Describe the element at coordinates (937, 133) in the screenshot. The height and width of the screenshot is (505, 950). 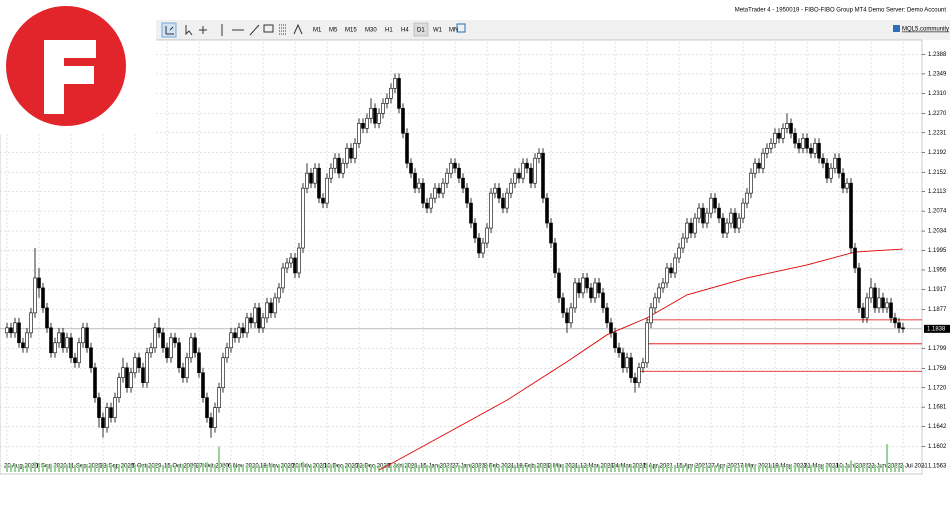
I see `y-tick-label: 1.2231` at that location.